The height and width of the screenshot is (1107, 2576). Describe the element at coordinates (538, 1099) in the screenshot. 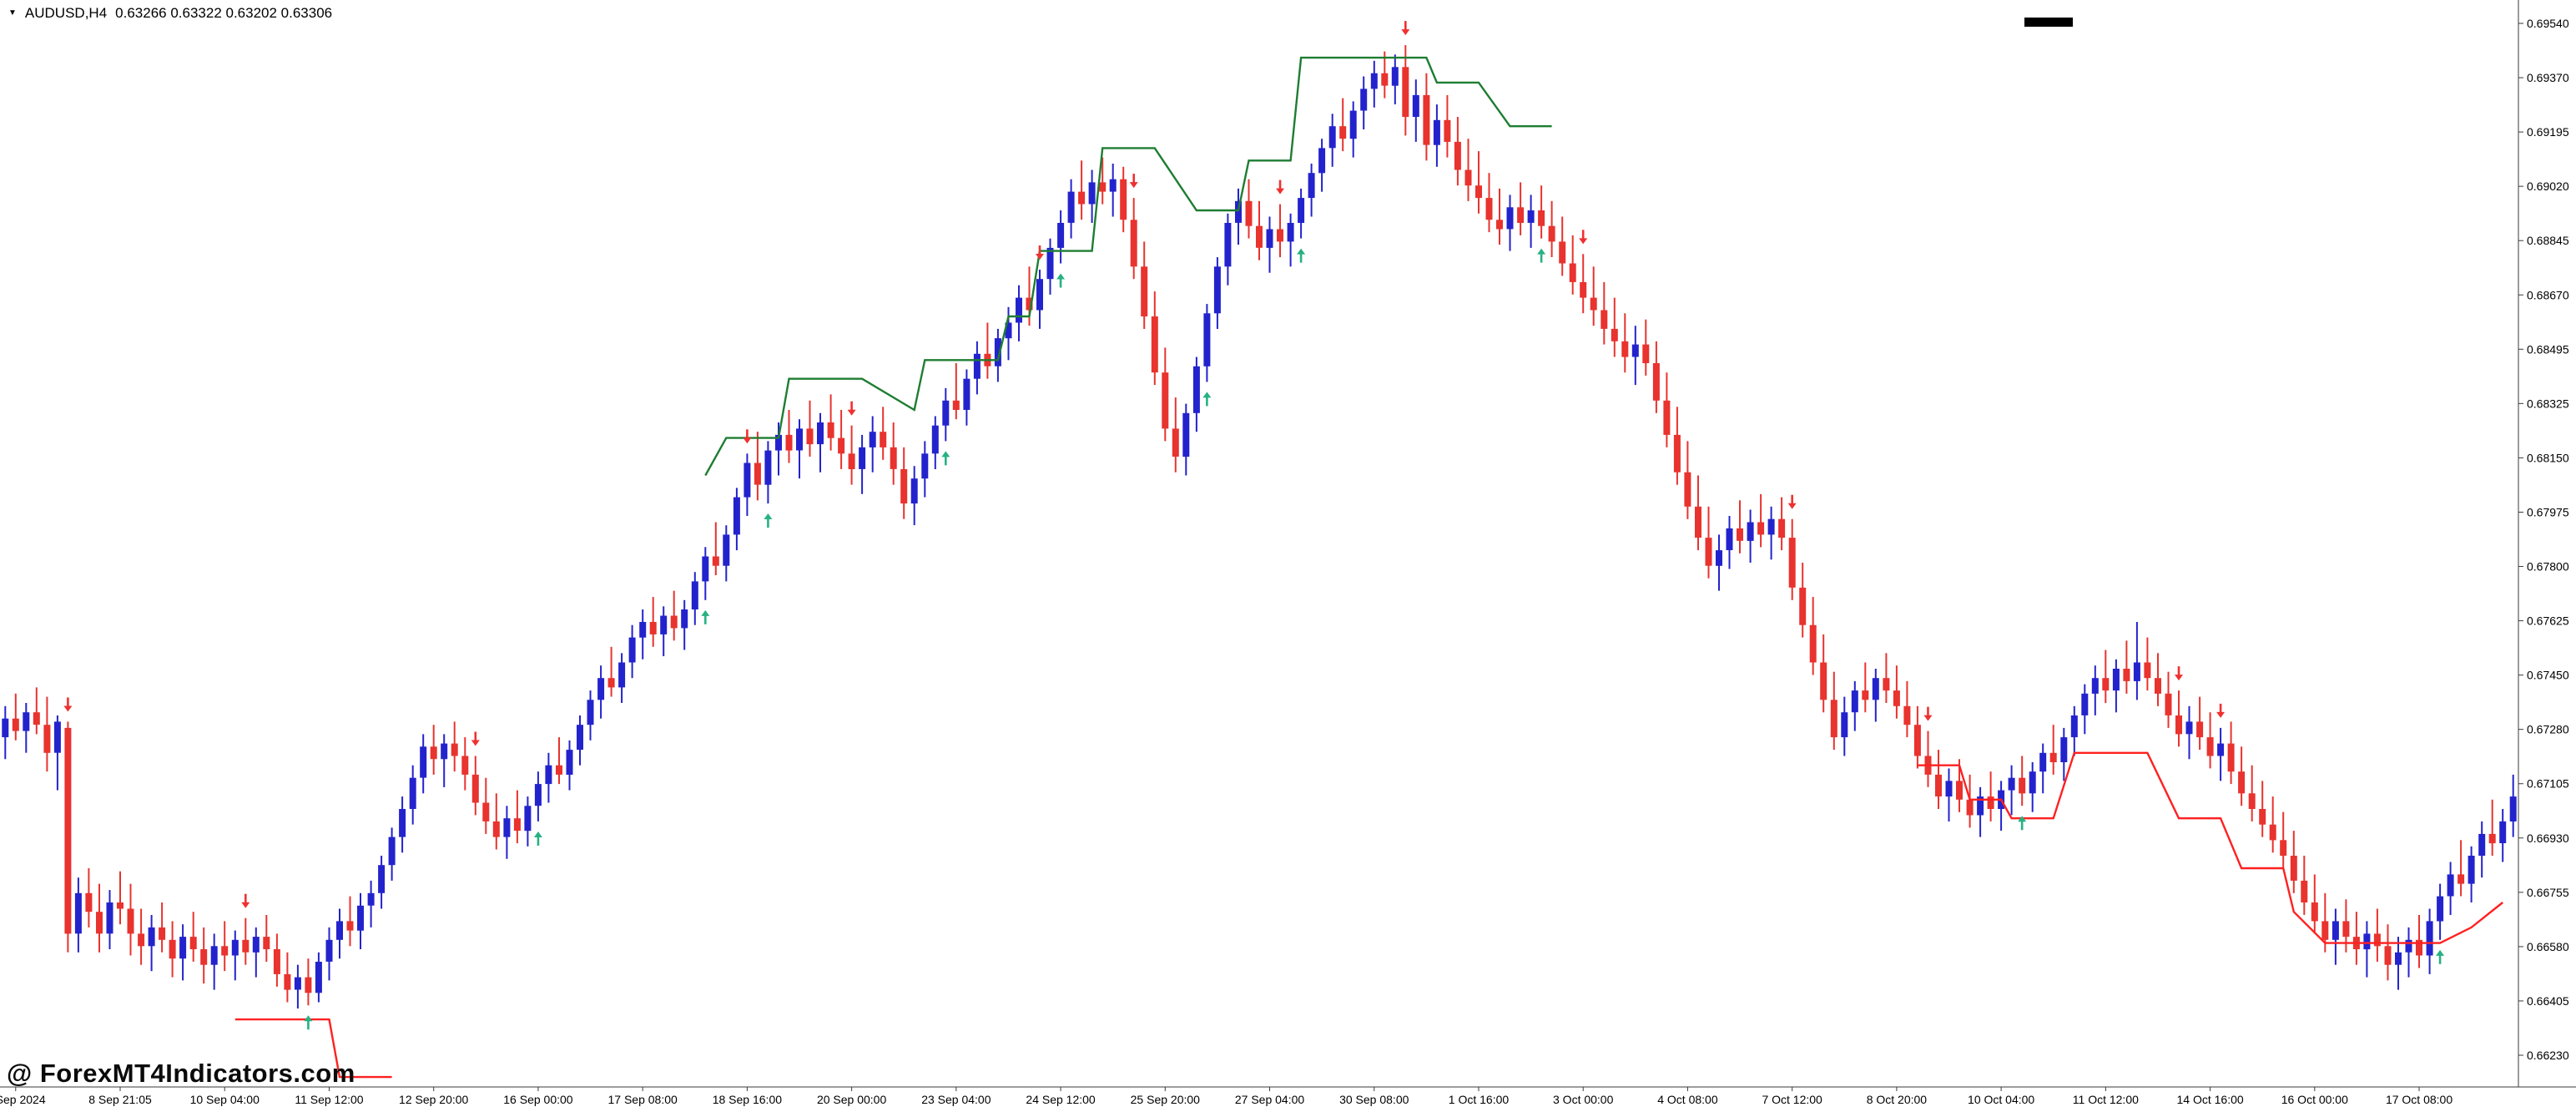

I see `time-axis-label: 16 Sep 00:00` at that location.